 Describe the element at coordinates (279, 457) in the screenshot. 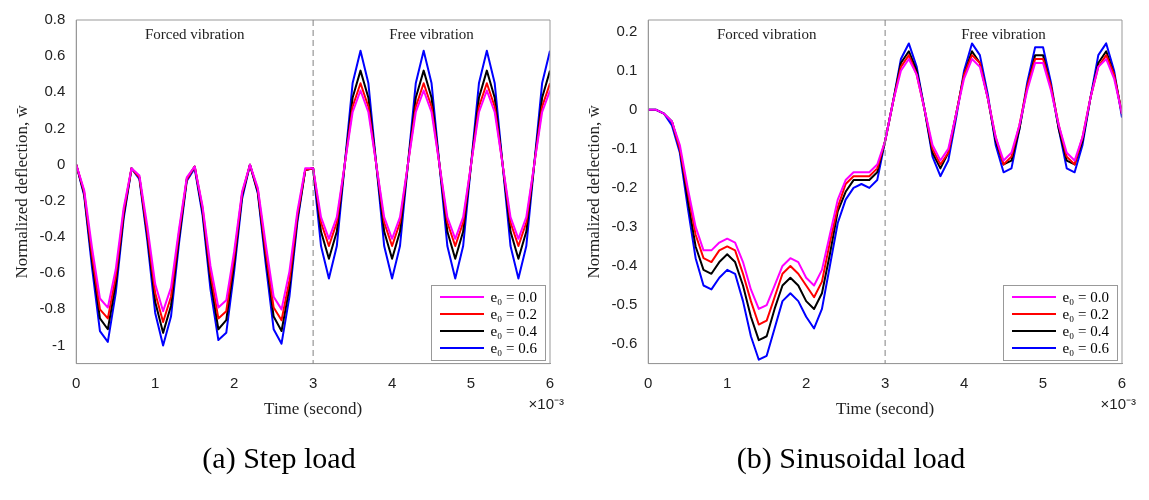

I see `text: (a) Step load` at that location.